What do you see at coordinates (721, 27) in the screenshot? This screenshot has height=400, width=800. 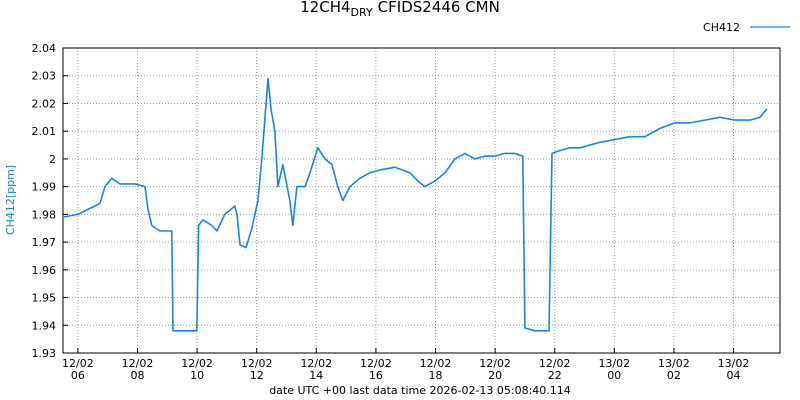 I see `legend-label: CH412` at bounding box center [721, 27].